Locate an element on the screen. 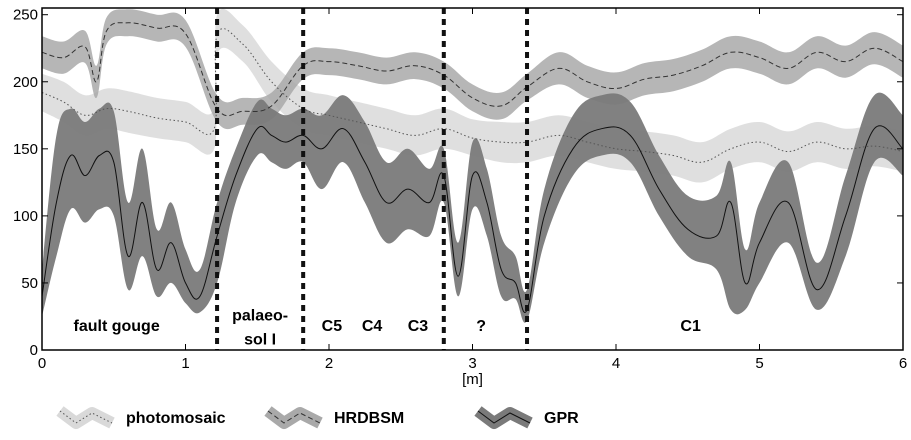 The width and height of the screenshot is (911, 440). legend-label: GPR is located at coordinates (561, 418).